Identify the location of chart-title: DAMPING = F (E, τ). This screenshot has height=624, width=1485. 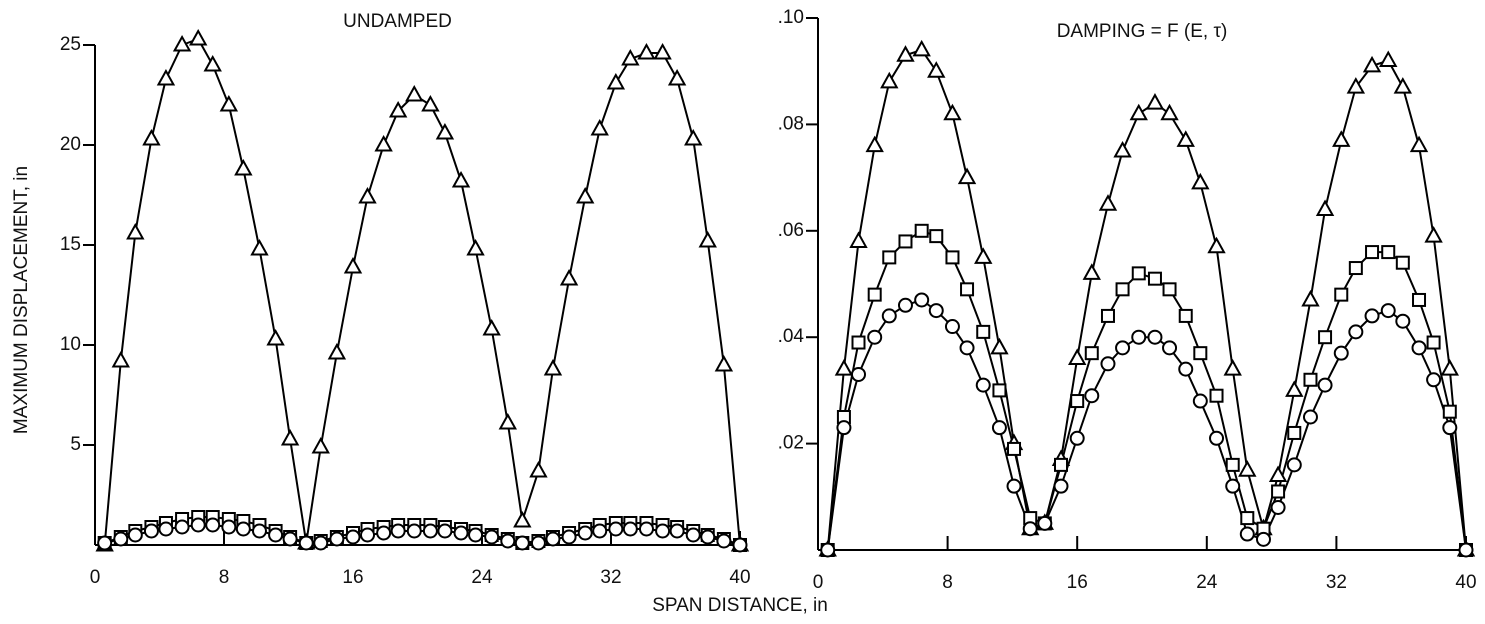
(1142, 31).